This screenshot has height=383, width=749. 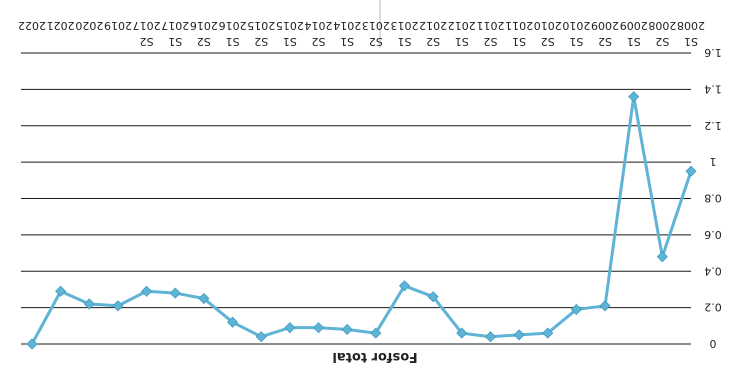 I want to click on x-tick-year: 2020, so click(x=89, y=25).